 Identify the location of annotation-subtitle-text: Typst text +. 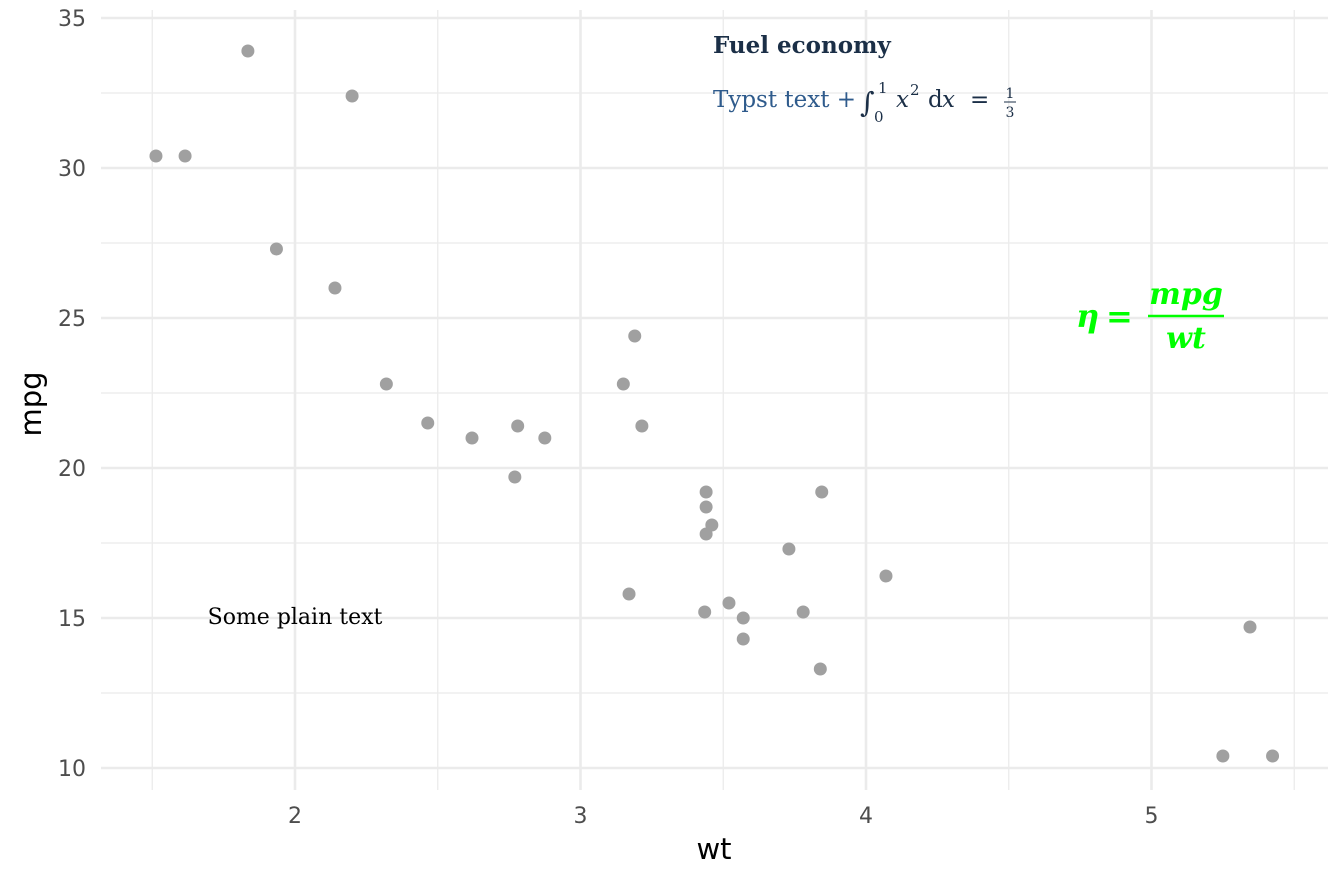
(784, 100).